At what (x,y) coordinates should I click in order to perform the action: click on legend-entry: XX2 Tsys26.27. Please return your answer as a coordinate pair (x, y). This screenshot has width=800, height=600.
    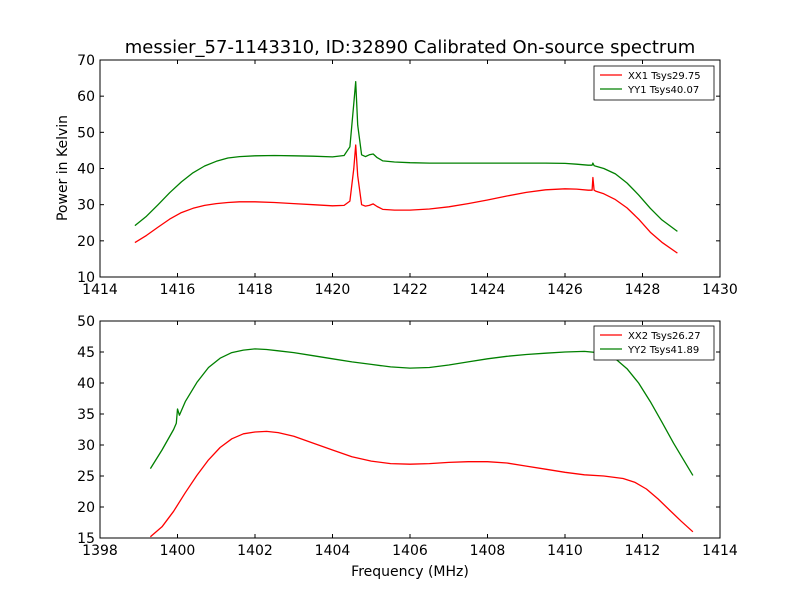
    Looking at the image, I should click on (664, 336).